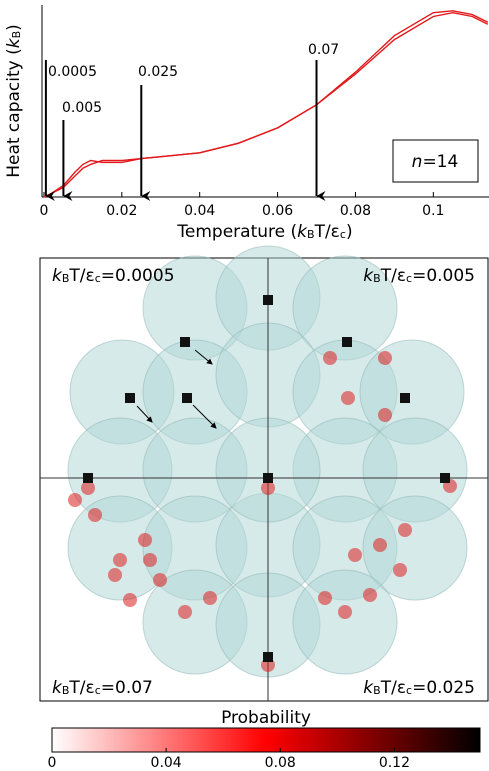 Image resolution: width=489 pixels, height=771 pixels. What do you see at coordinates (43, 211) in the screenshot?
I see `x-tick-label: 0` at bounding box center [43, 211].